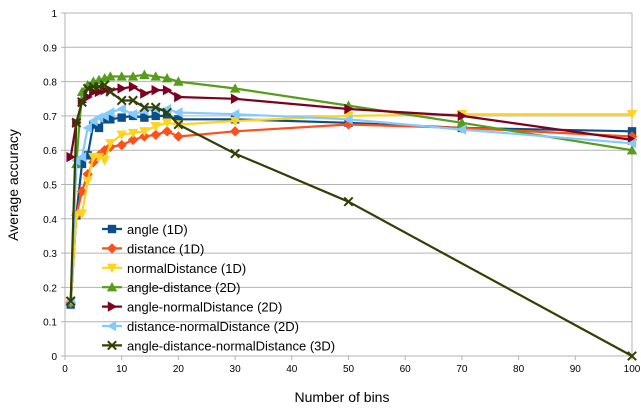  Describe the element at coordinates (519, 369) in the screenshot. I see `x-tick-label: 80` at that location.